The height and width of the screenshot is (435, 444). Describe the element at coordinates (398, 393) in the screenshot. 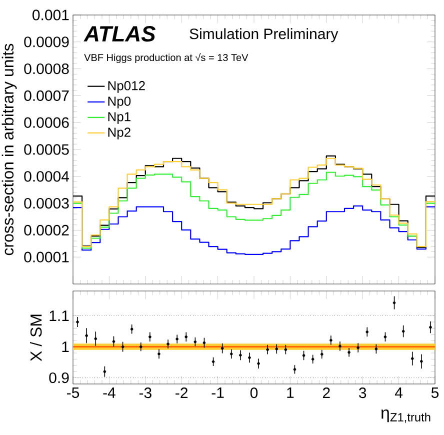

I see `x-tick-label: 4` at that location.